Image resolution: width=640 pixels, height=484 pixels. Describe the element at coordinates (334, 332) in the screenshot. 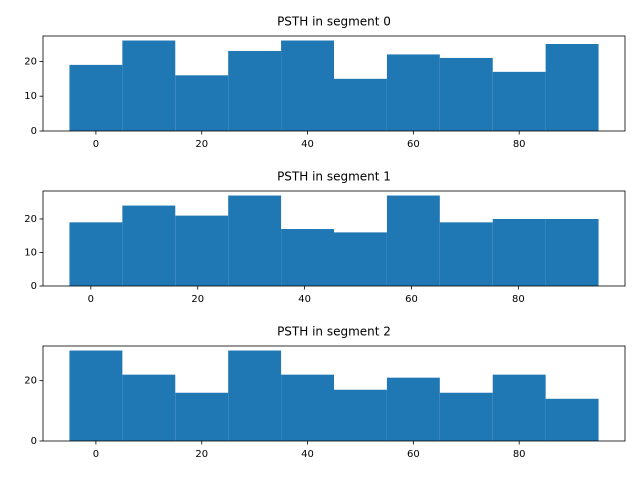

I see `chart-title: PSTH in segment 2` at that location.